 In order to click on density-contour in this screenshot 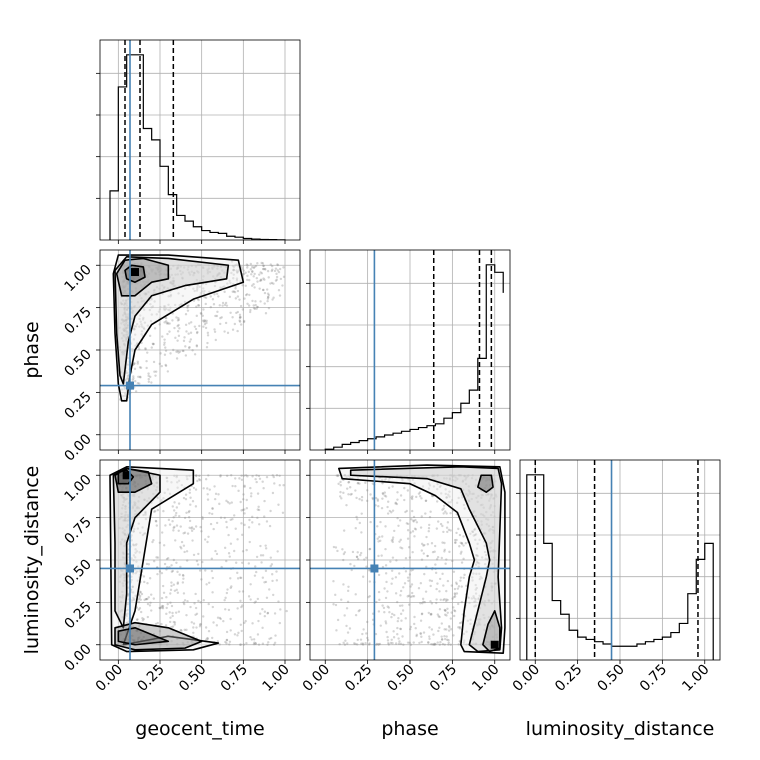, I will do `click(422, 559)`.